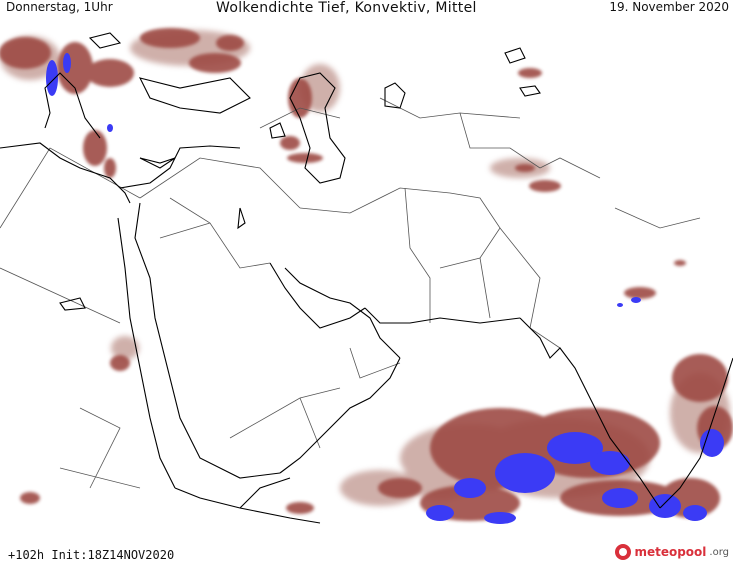  I want to click on model-run-info: +102h Init:18Z14NOV2020, so click(91, 555).